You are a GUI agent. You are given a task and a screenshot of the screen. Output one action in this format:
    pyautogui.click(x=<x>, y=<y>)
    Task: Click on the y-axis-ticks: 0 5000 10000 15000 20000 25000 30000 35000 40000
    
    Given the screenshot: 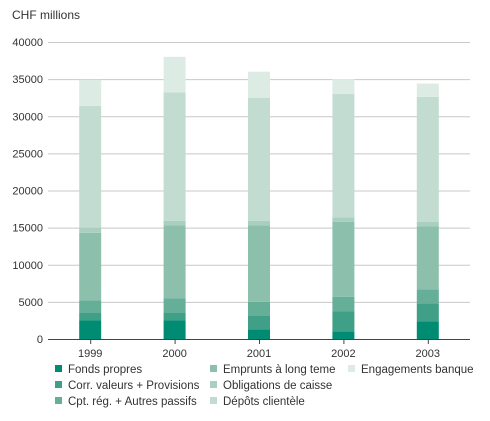 What is the action you would take?
    pyautogui.click(x=27, y=191)
    